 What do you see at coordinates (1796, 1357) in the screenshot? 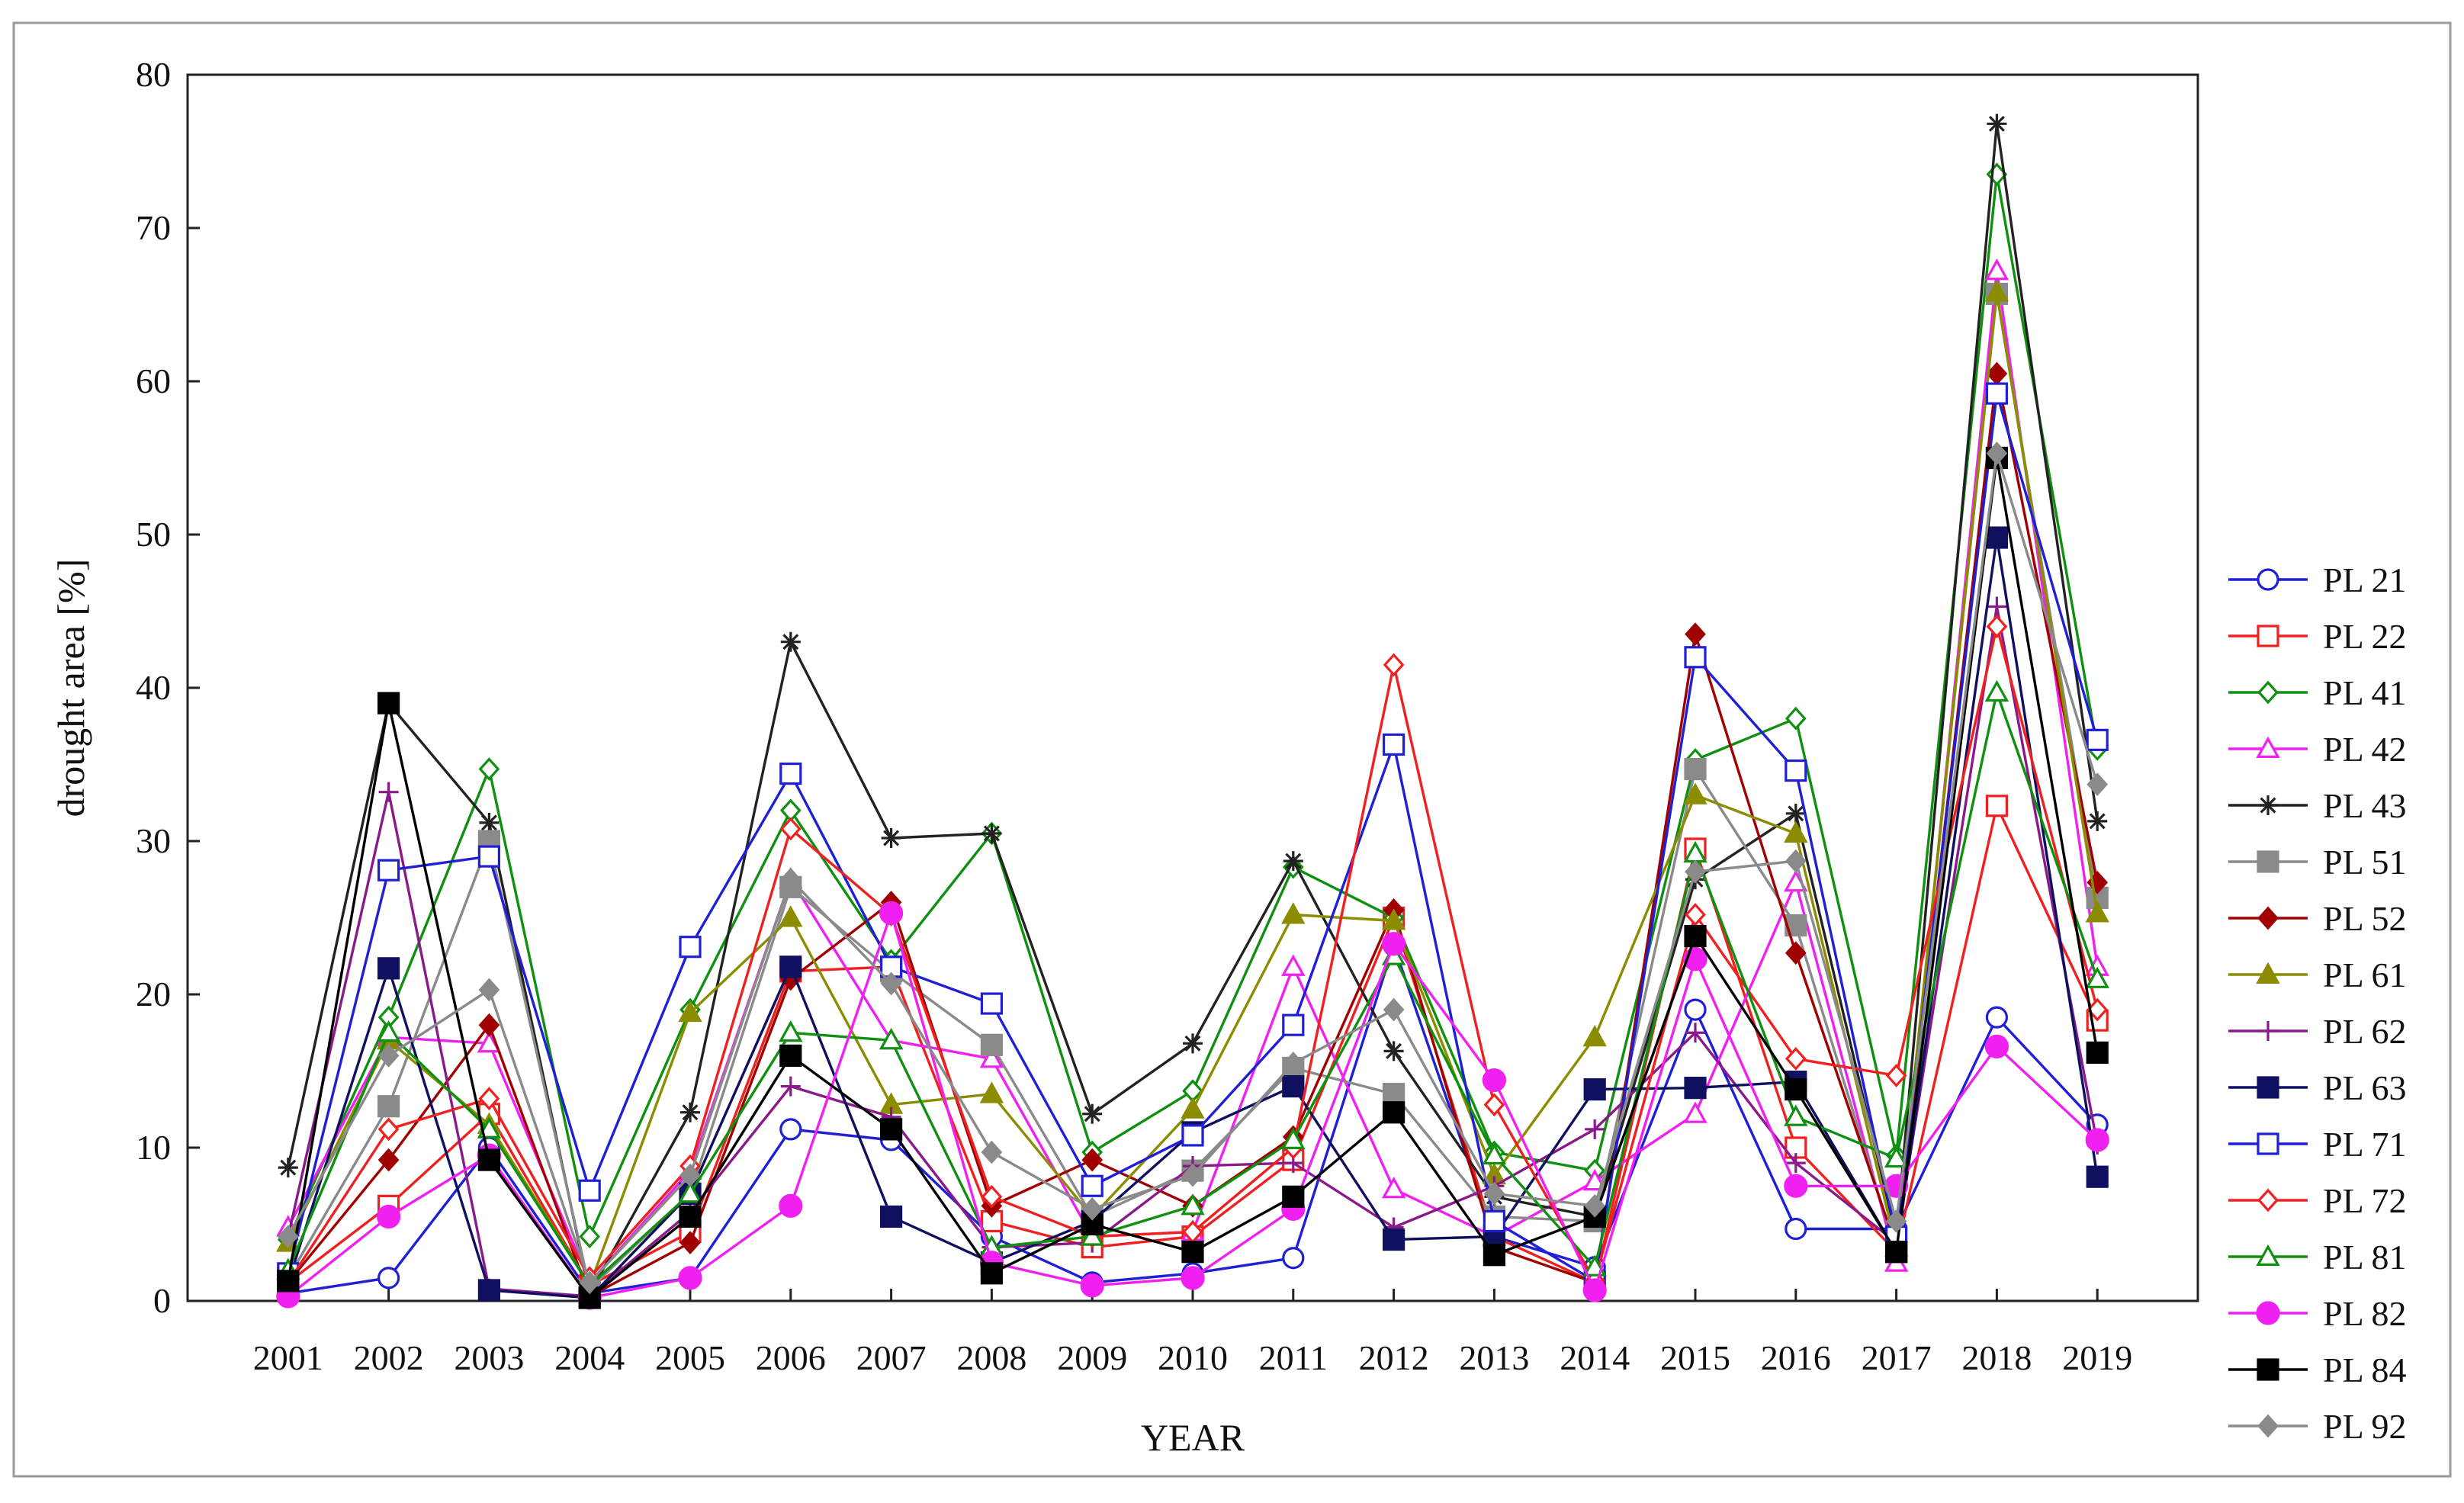
I see `x-tick-label: 2016` at bounding box center [1796, 1357].